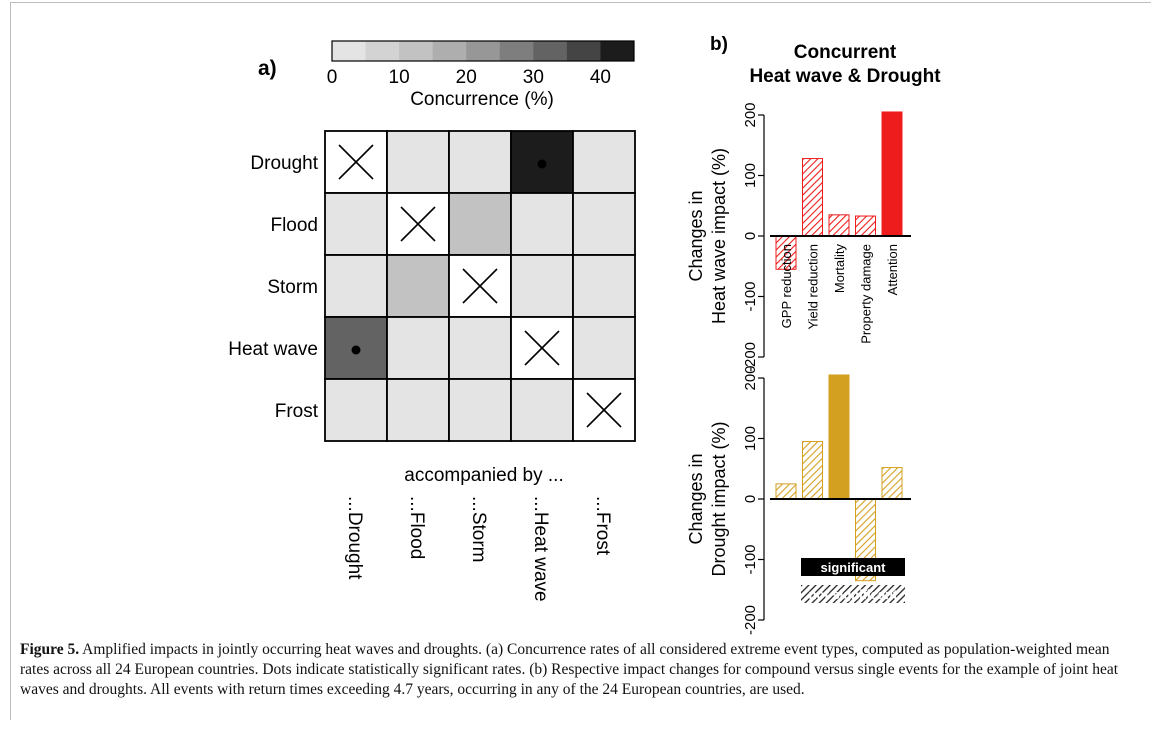 Image resolution: width=1155 pixels, height=745 pixels. I want to click on panel-a-label: a), so click(267, 68).